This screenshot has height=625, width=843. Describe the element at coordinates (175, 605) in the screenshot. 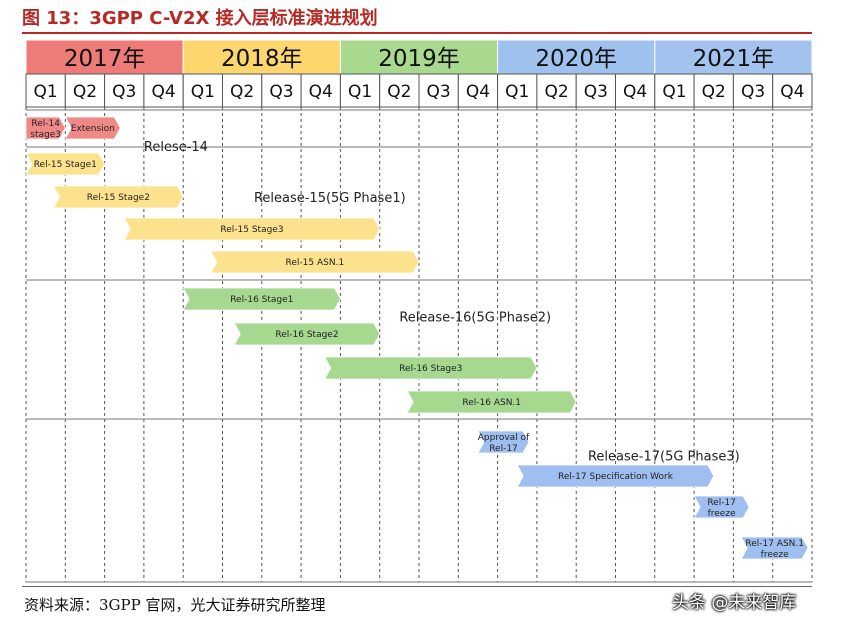

I see `source-note: 资料来源：3GPP 官网，光大证券研究所整理` at that location.